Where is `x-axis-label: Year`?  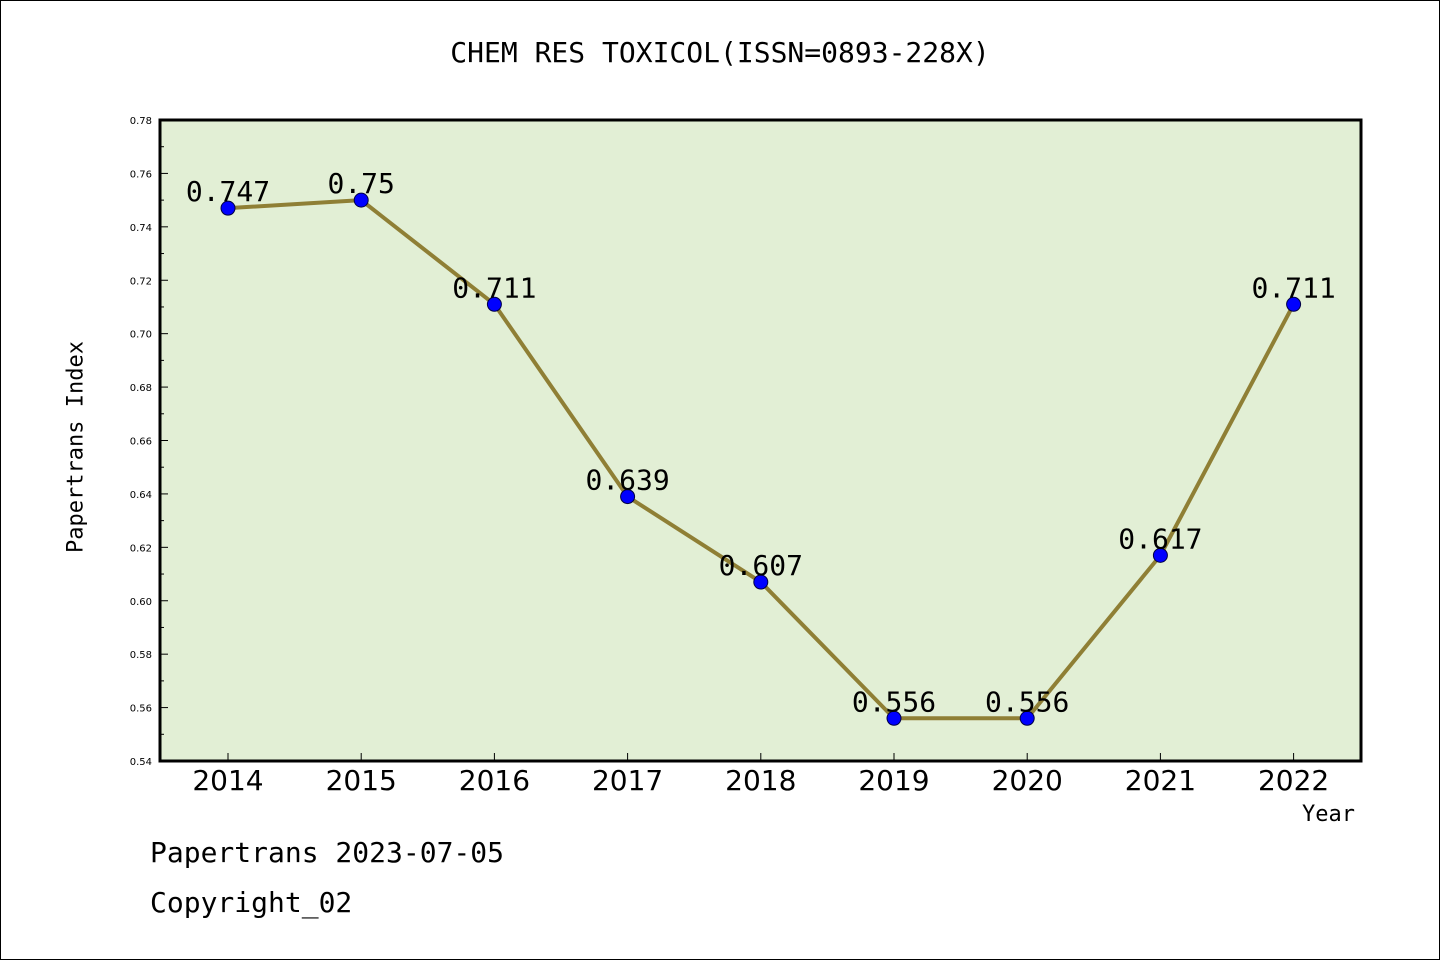
x-axis-label: Year is located at coordinates (1328, 814).